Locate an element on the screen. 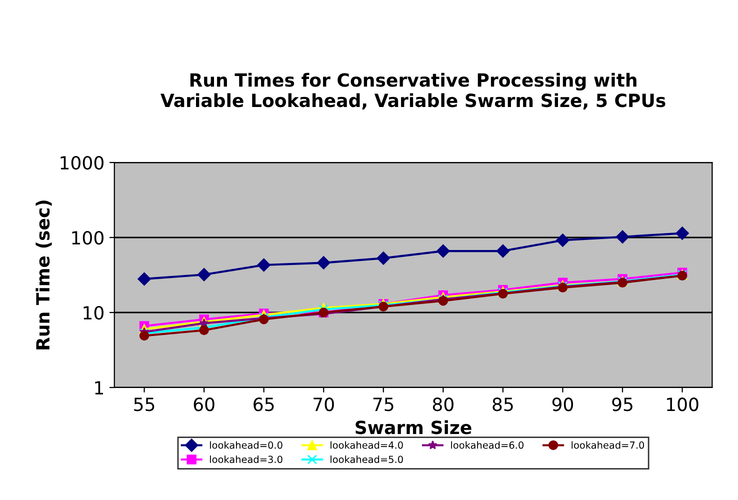 This screenshot has width=738, height=500. x-tick-label: 70 is located at coordinates (324, 405).